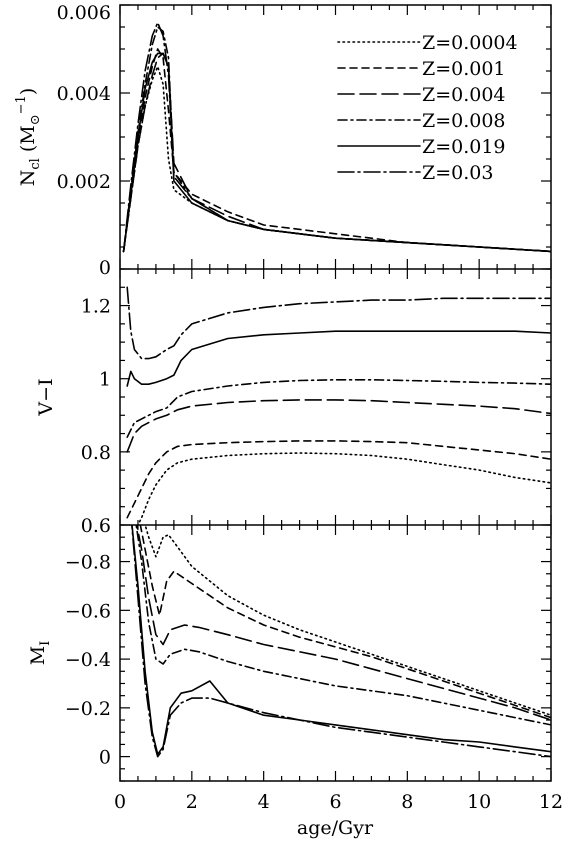 The width and height of the screenshot is (570, 847). I want to click on legend-label: Z=0.0004, so click(470, 43).